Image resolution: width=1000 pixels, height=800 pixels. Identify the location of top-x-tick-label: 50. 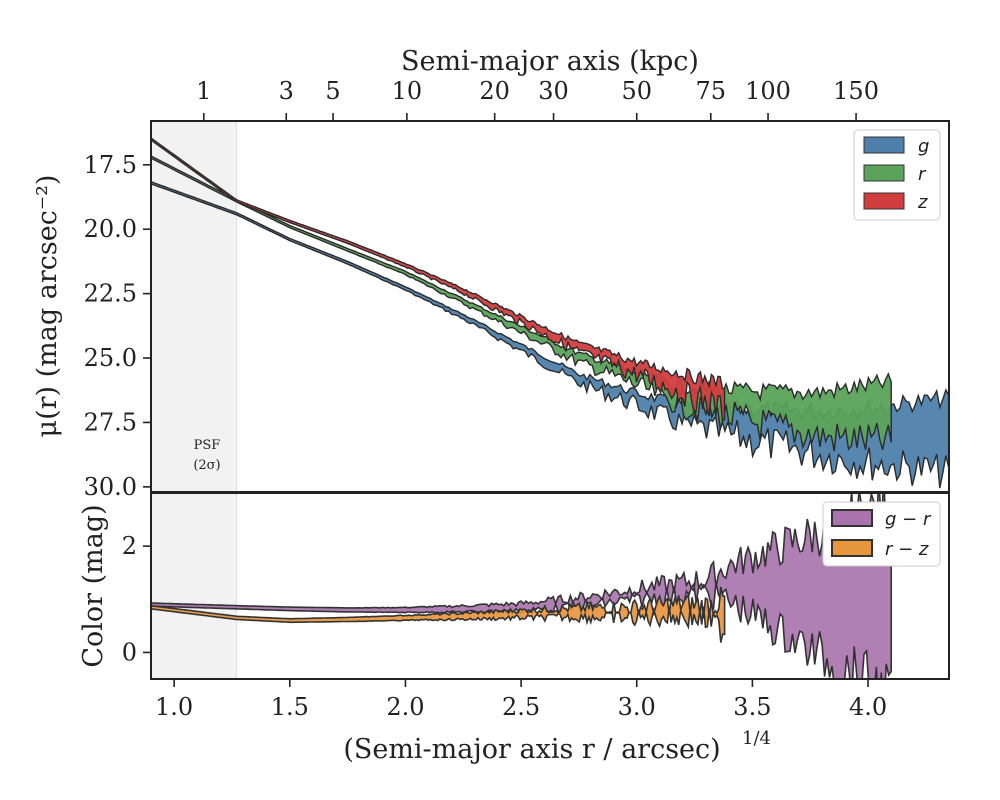
(636, 91).